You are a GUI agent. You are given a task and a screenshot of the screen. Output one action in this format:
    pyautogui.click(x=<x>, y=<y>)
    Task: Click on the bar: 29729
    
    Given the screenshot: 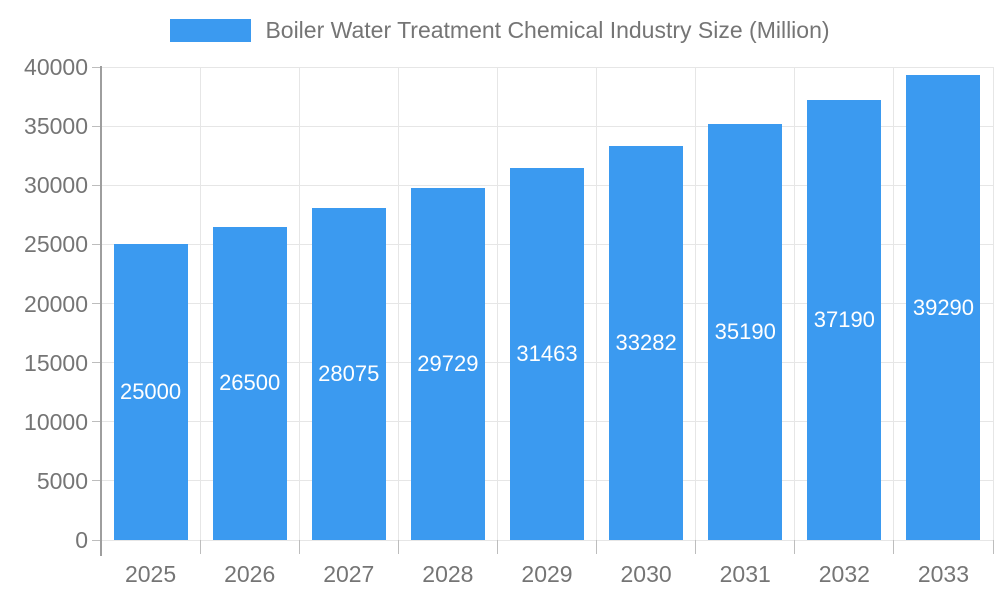 What is the action you would take?
    pyautogui.click(x=447, y=364)
    